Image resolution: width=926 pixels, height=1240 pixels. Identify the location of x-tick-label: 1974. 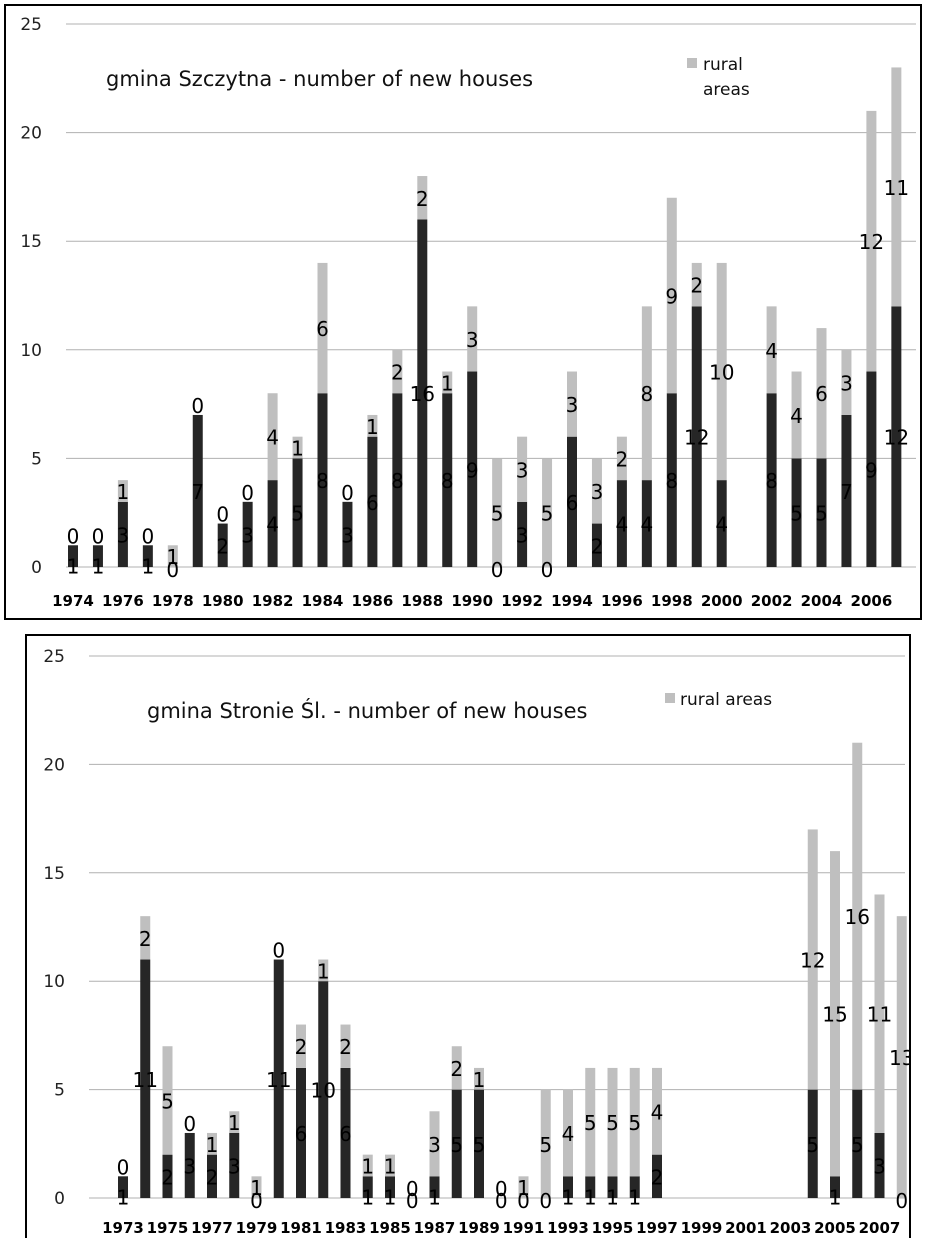
(73, 601).